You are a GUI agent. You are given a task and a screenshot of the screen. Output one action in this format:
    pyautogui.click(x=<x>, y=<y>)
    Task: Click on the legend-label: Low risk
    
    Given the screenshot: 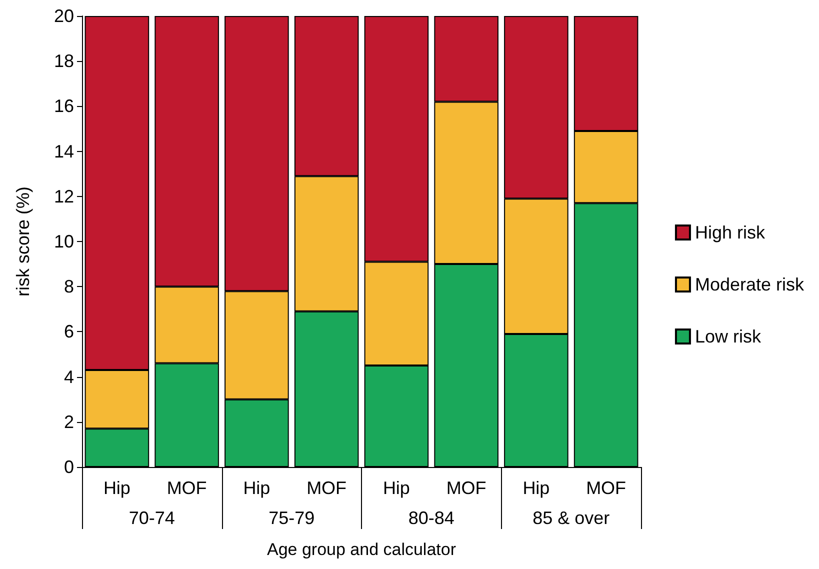 What is the action you would take?
    pyautogui.click(x=728, y=336)
    